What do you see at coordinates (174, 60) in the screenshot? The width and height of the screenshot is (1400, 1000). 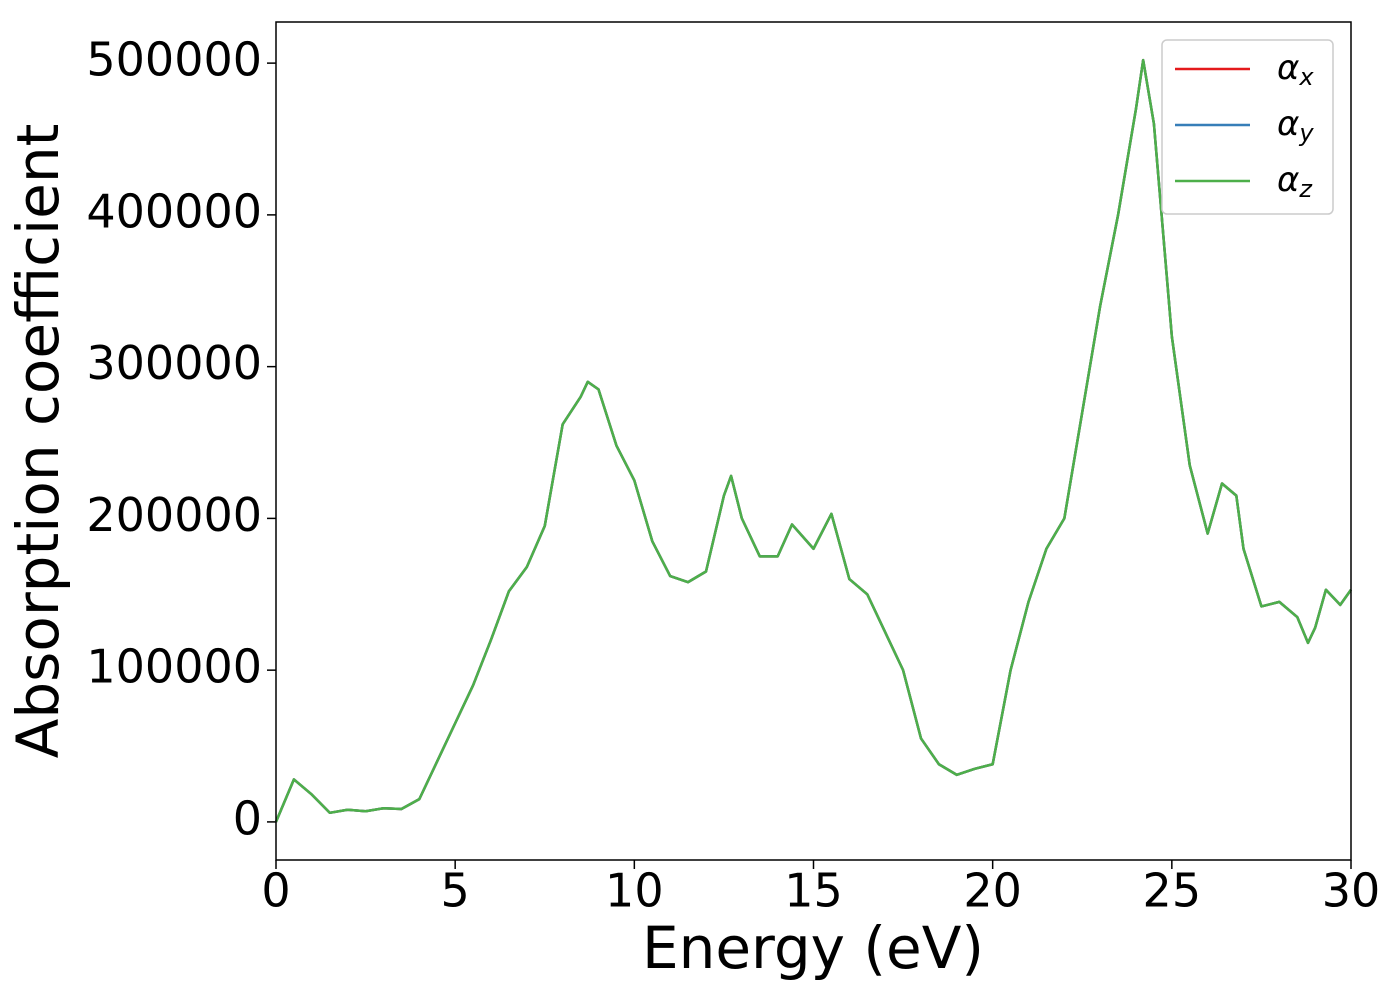 I see `y-tick-label: 500000` at bounding box center [174, 60].